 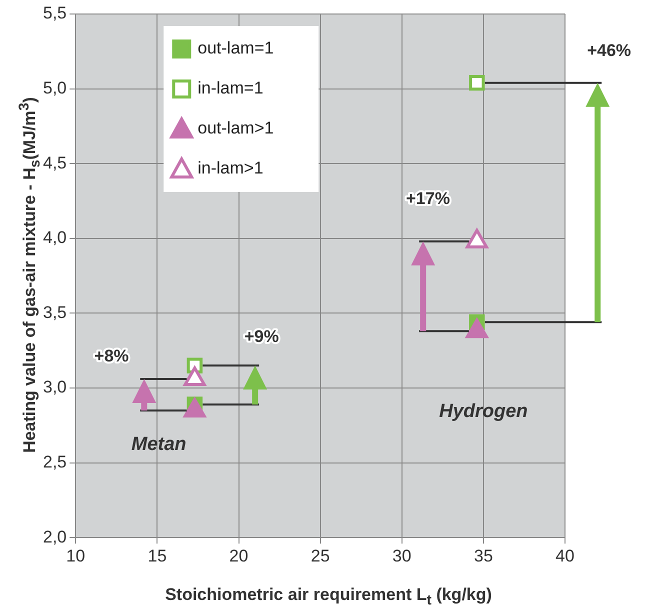 What do you see at coordinates (54, 13) in the screenshot?
I see `y-tick-label: 5,5` at bounding box center [54, 13].